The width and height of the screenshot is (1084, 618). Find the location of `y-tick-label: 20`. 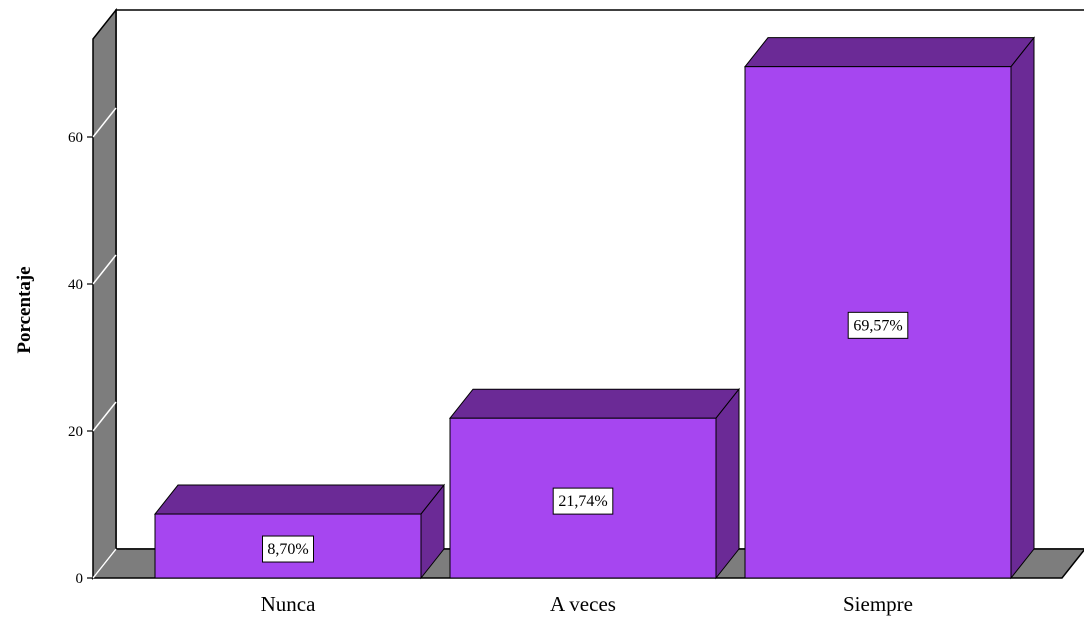

y-tick-label: 20 is located at coordinates (75, 432).